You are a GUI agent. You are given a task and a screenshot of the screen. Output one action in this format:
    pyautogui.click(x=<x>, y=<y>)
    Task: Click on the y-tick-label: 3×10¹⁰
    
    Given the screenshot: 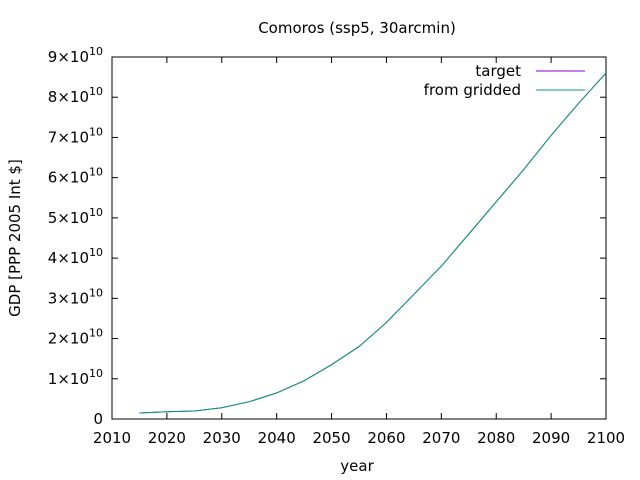 What is the action you would take?
    pyautogui.click(x=75, y=296)
    